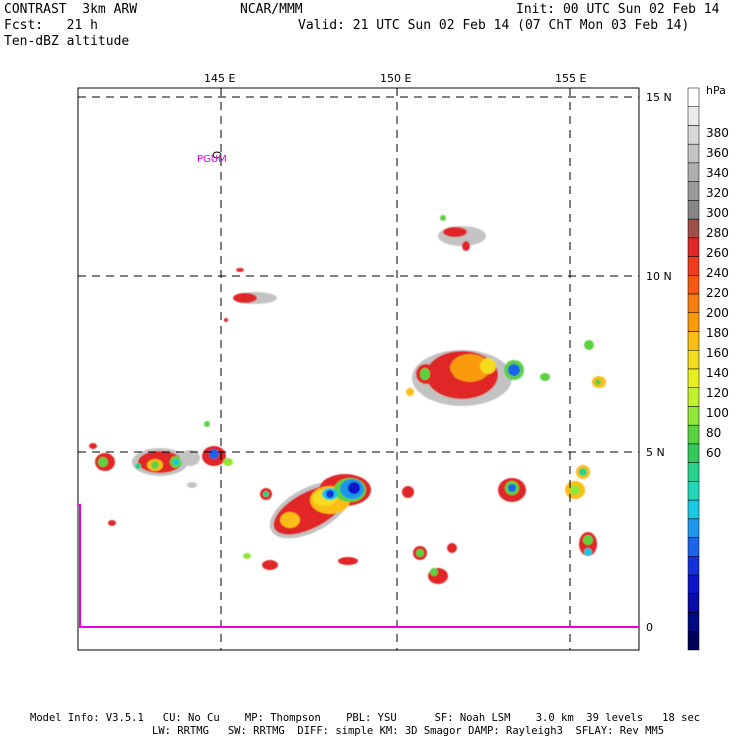 Image resolution: width=740 pixels, height=740 pixels. What do you see at coordinates (717, 153) in the screenshot?
I see `colorbar-label: 360` at bounding box center [717, 153].